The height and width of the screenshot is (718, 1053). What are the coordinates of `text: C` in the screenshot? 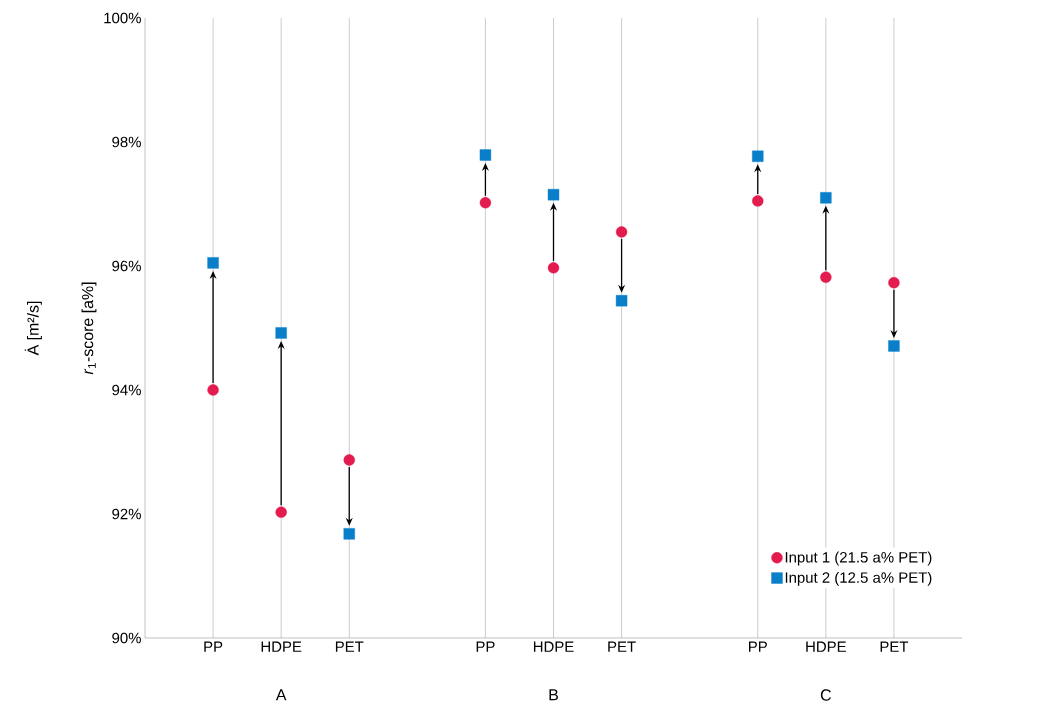 It's located at (825, 695).